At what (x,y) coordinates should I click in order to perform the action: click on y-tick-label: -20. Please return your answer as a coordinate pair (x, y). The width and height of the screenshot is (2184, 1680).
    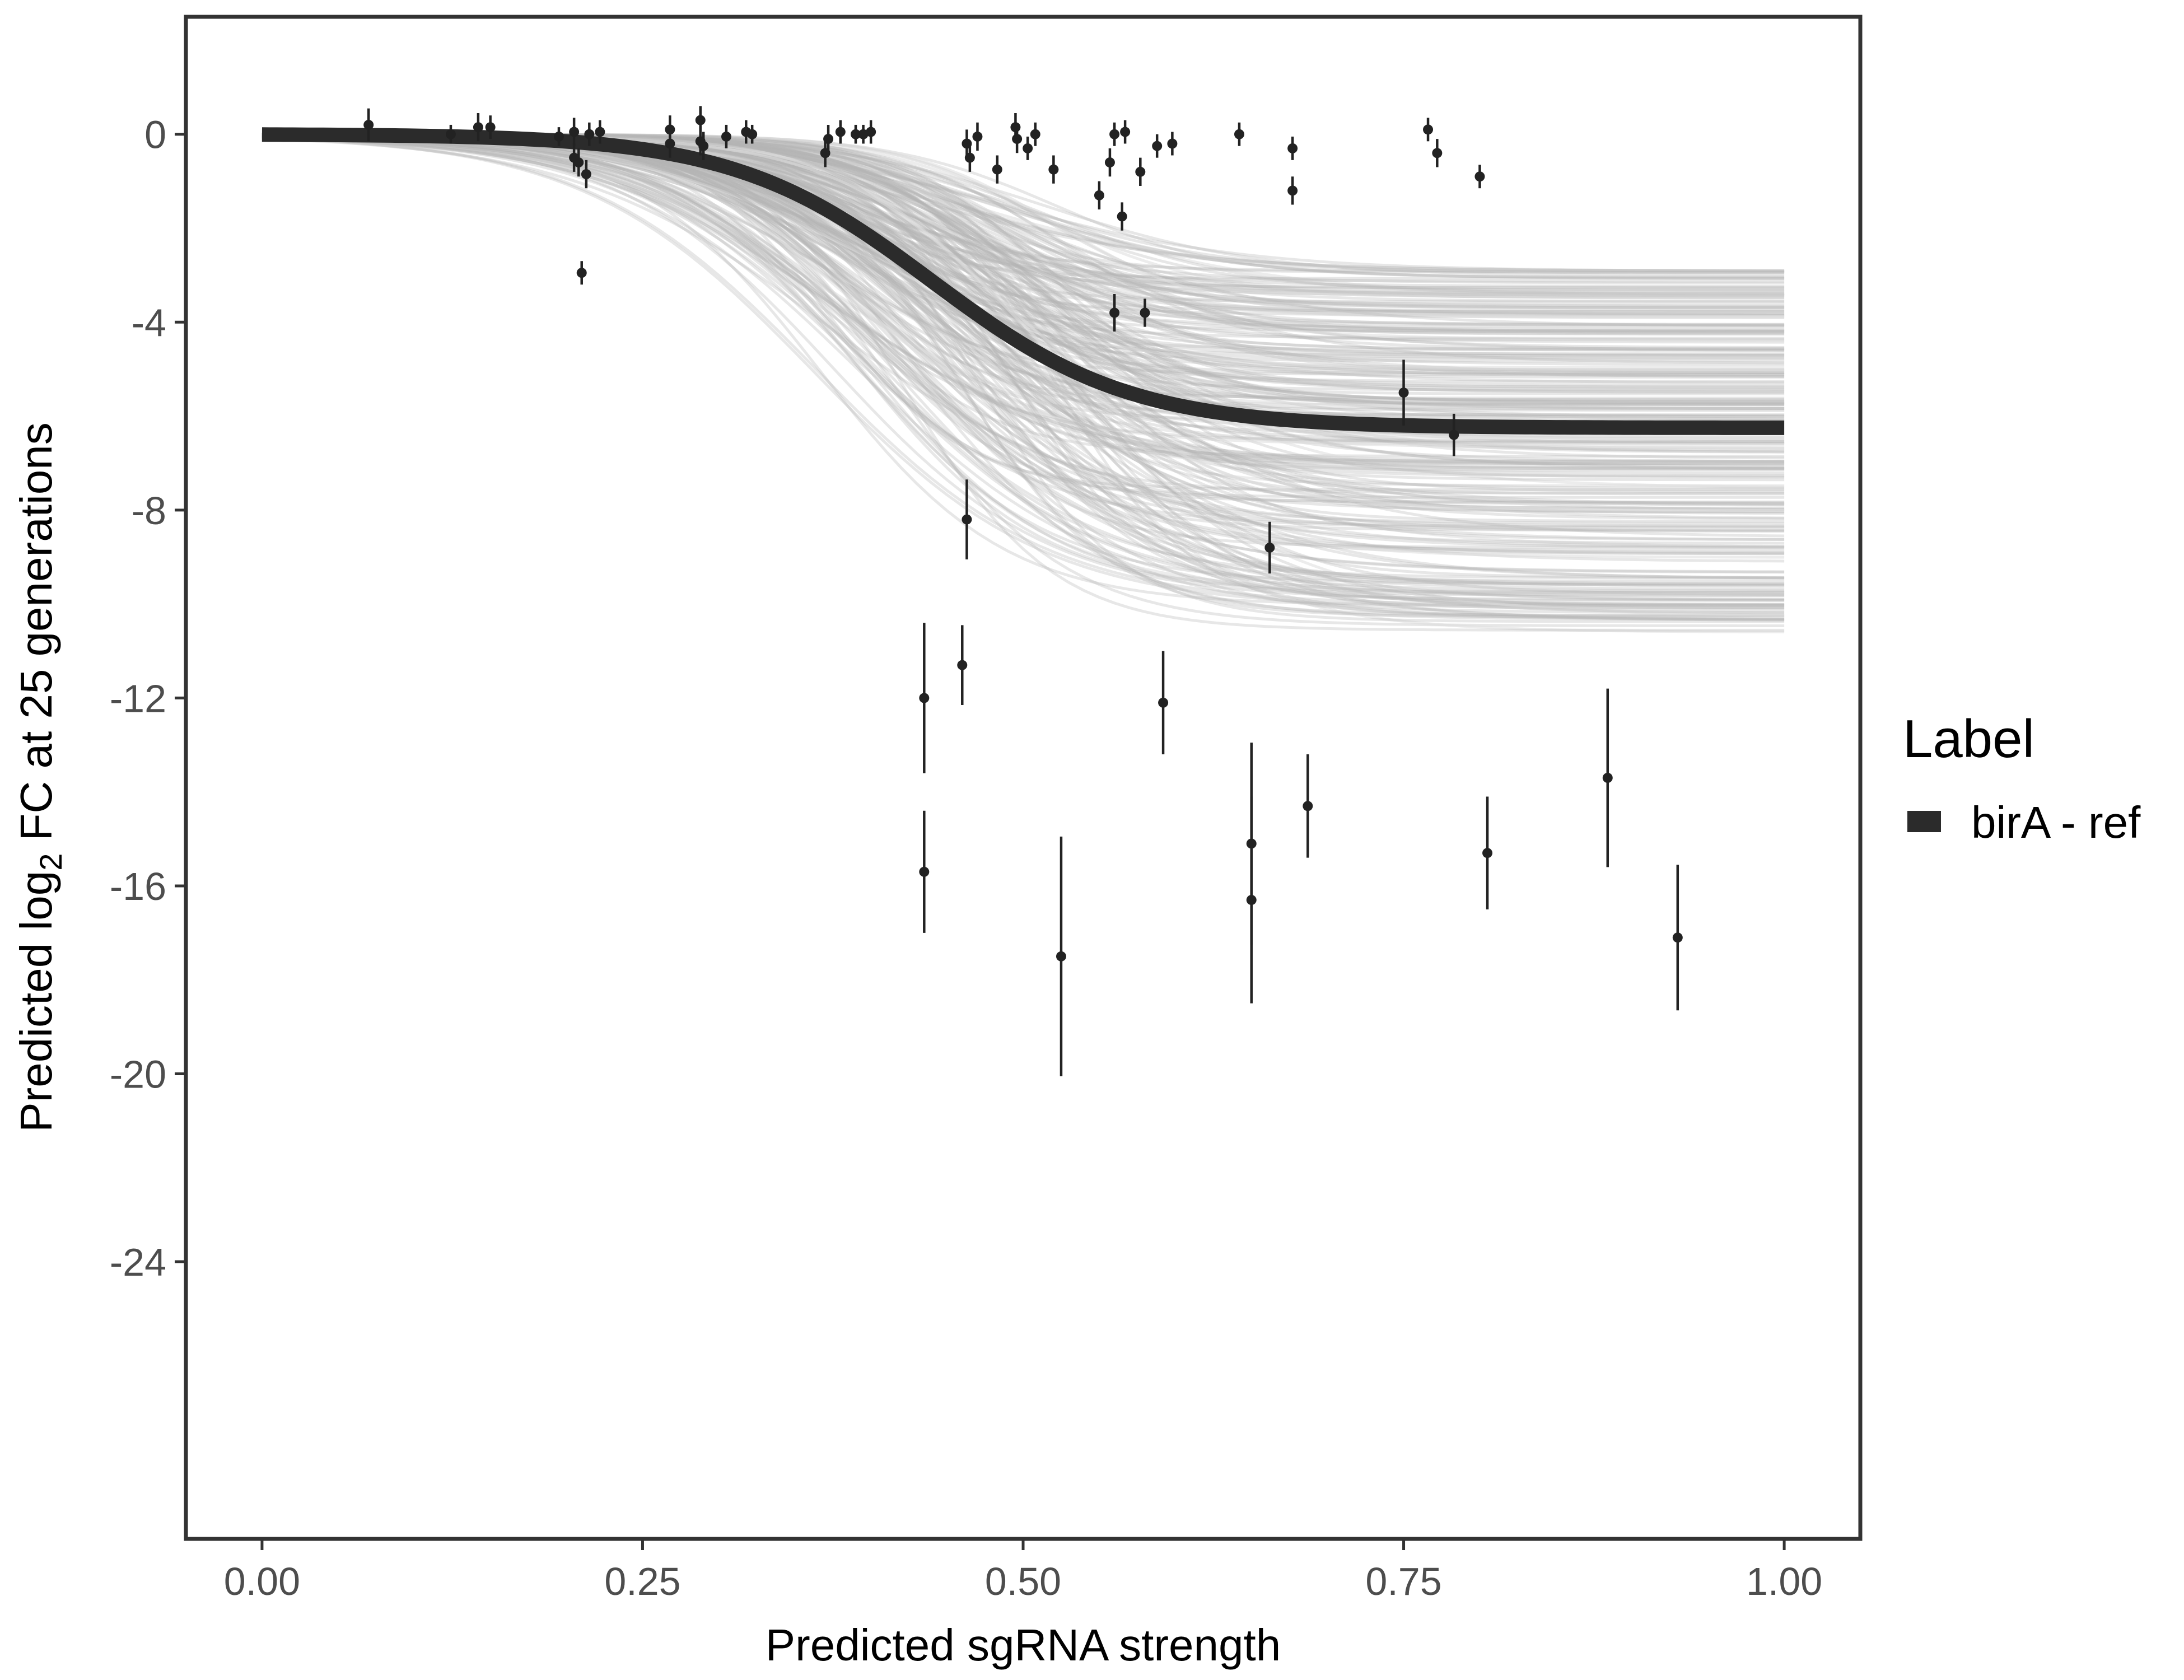
    Looking at the image, I should click on (138, 1074).